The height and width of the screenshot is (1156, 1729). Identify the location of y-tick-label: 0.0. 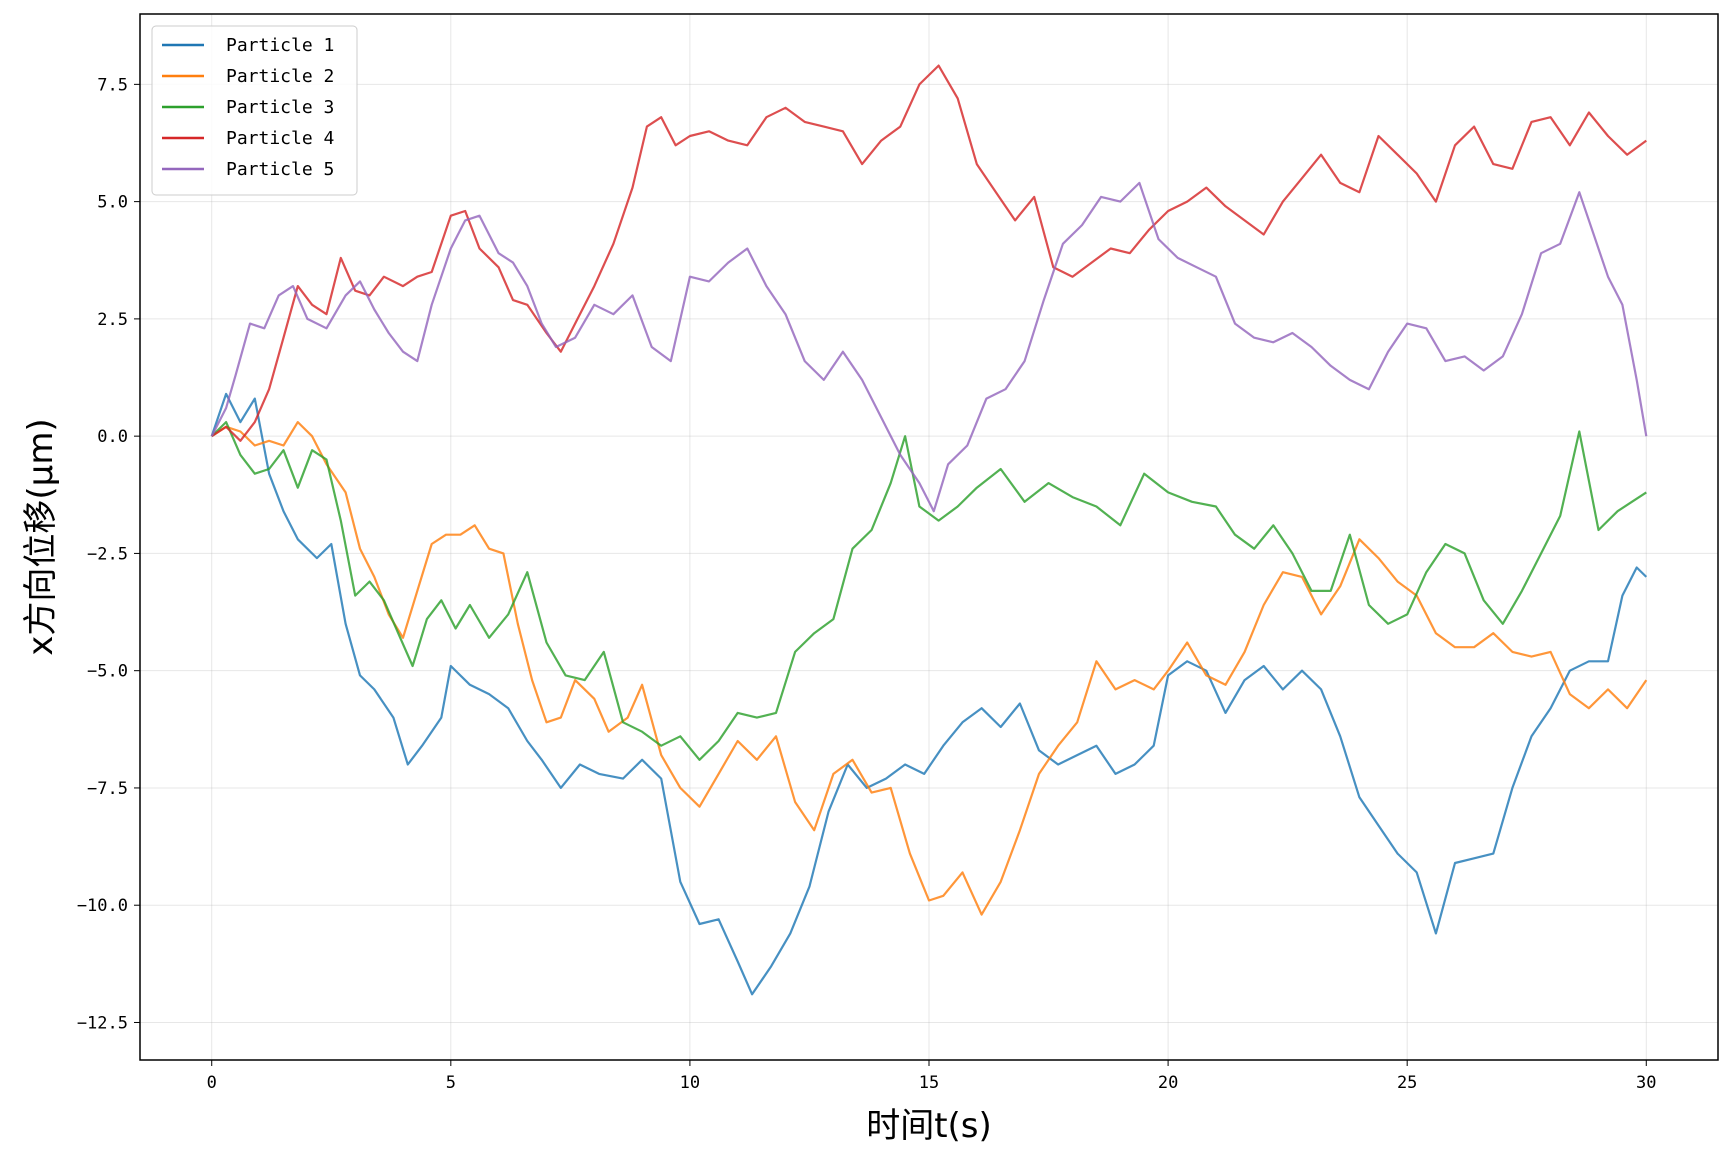
(112, 437).